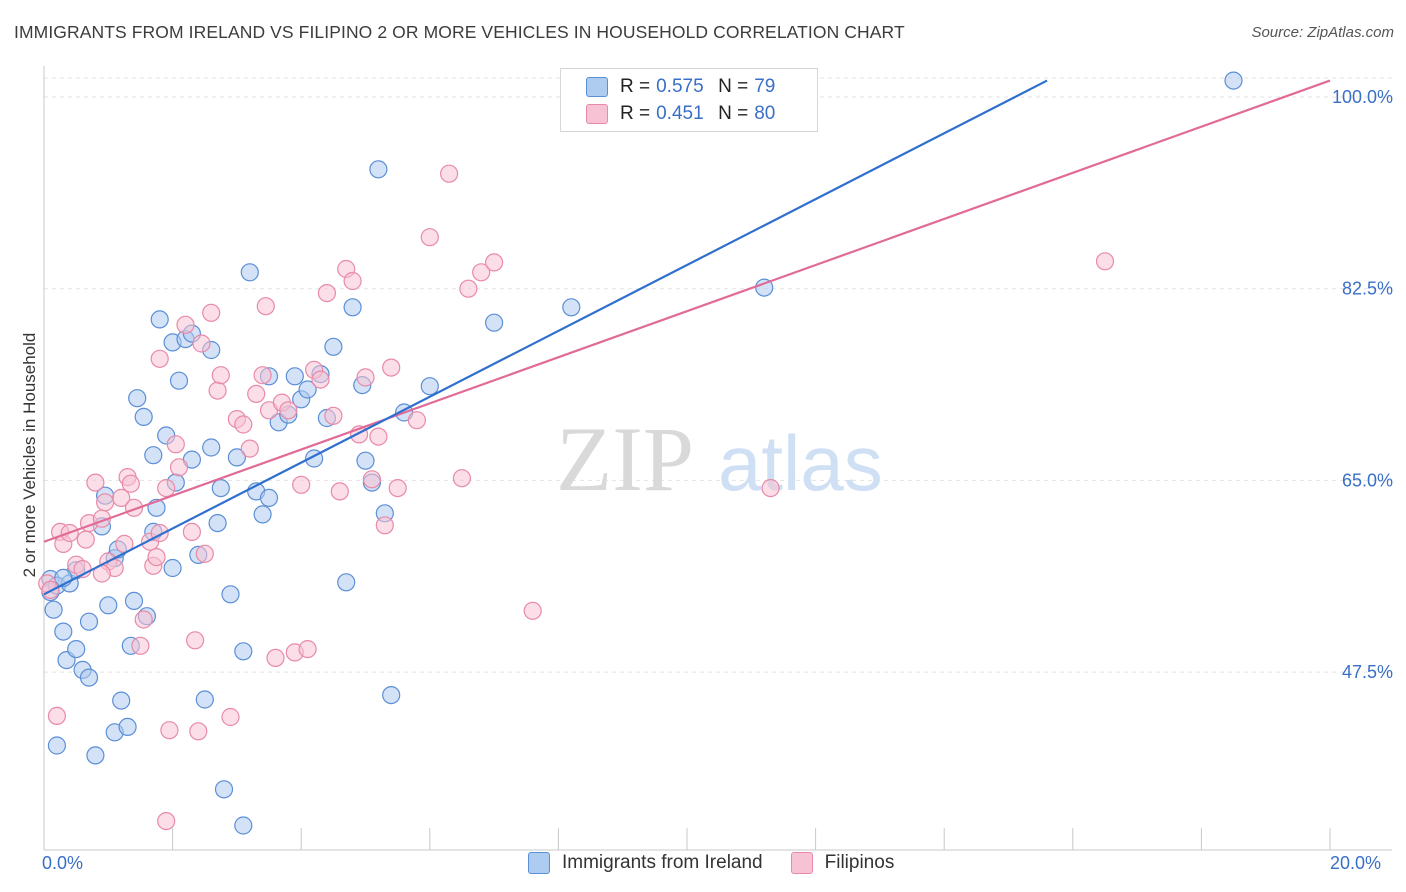 The width and height of the screenshot is (1406, 892). I want to click on source-credit: Source: ZipAtlas.com, so click(1322, 32).